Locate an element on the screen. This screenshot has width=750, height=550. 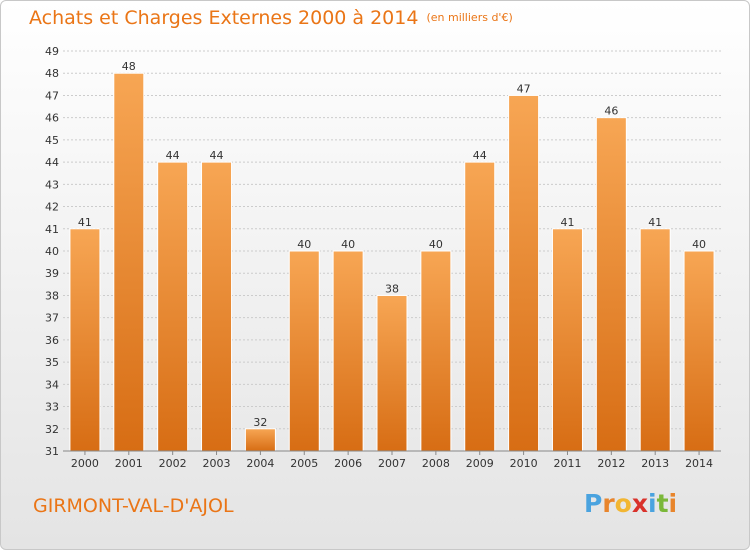
town-name: GIRMONT-VAL-D'AJOL is located at coordinates (133, 506).